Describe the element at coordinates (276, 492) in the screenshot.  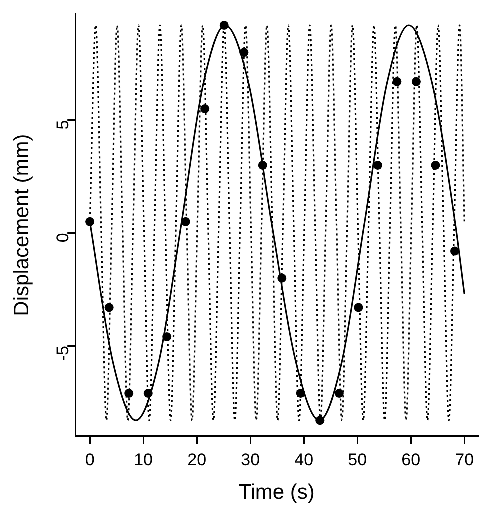
I see `x-axis-title: Time (s)` at that location.